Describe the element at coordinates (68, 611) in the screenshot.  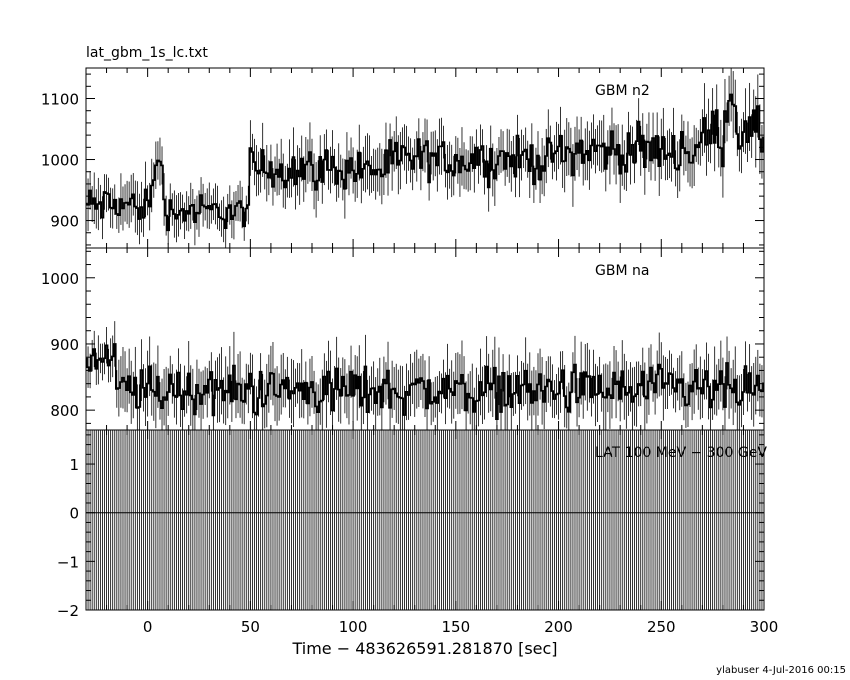
I see `y-tick-label: −2` at that location.